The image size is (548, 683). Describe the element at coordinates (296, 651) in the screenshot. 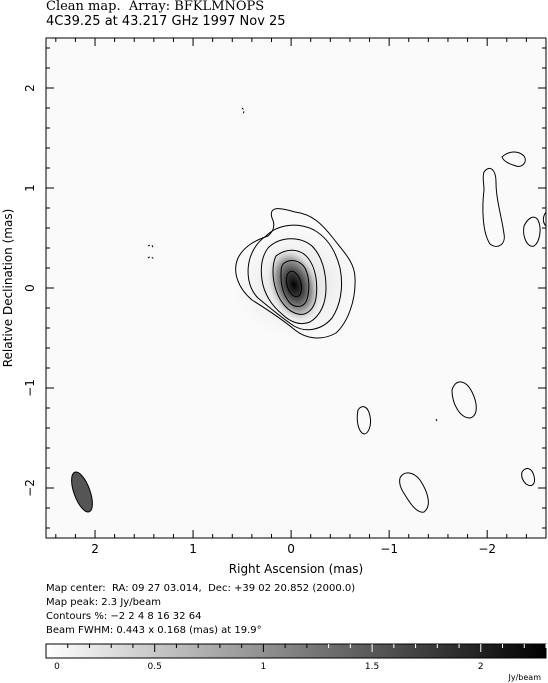

I see `colorbar` at that location.